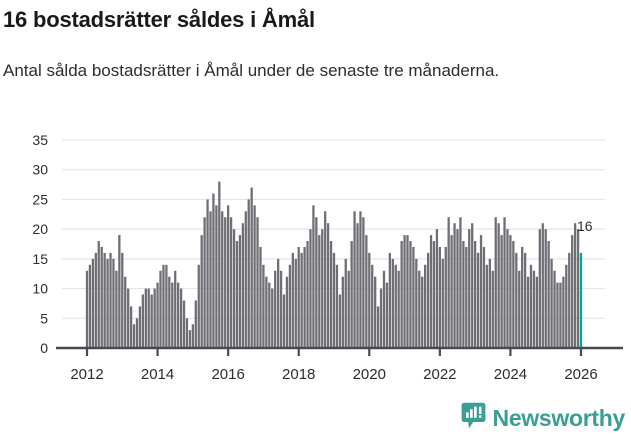  Describe the element at coordinates (439, 374) in the screenshot. I see `x-tick-label: 2022` at that location.